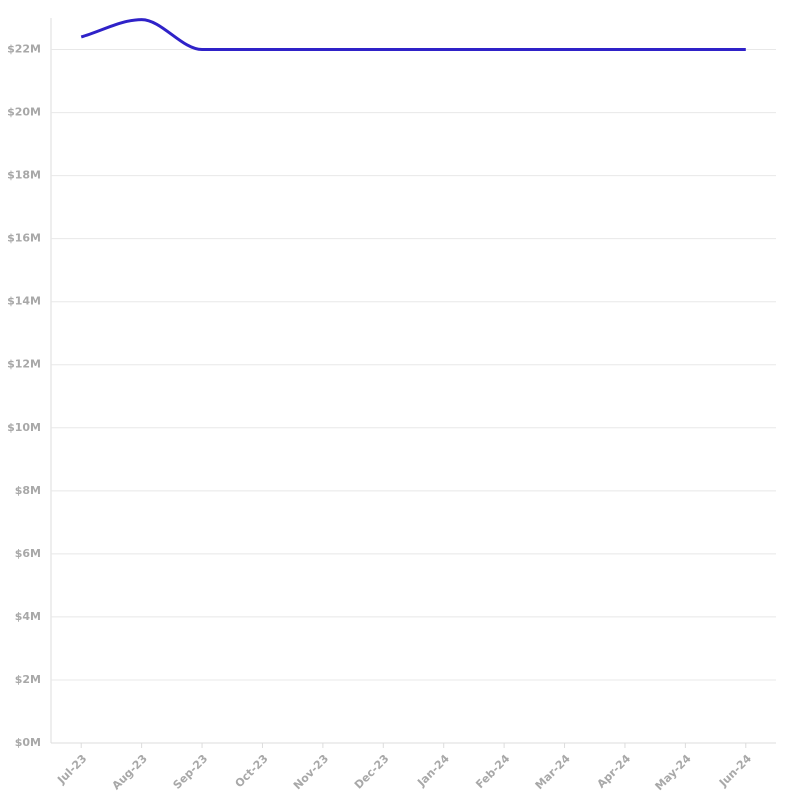 The width and height of the screenshot is (796, 801). I want to click on y-tick-label: $2M, so click(28, 679).